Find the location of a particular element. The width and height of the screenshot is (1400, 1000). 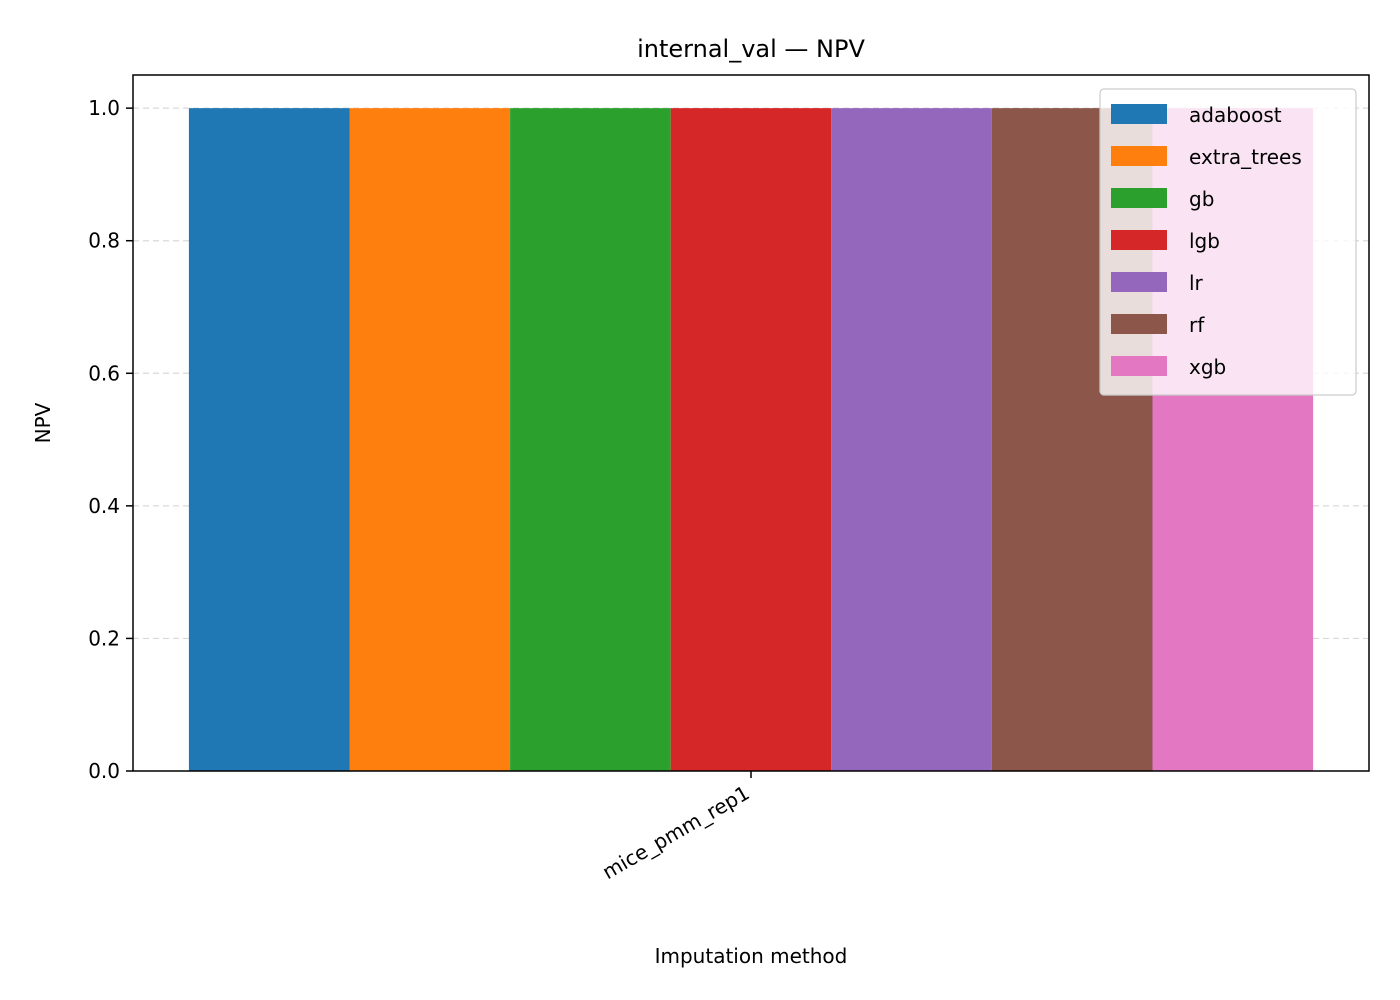

legend-label-adaboost: adaboost is located at coordinates (1235, 115).